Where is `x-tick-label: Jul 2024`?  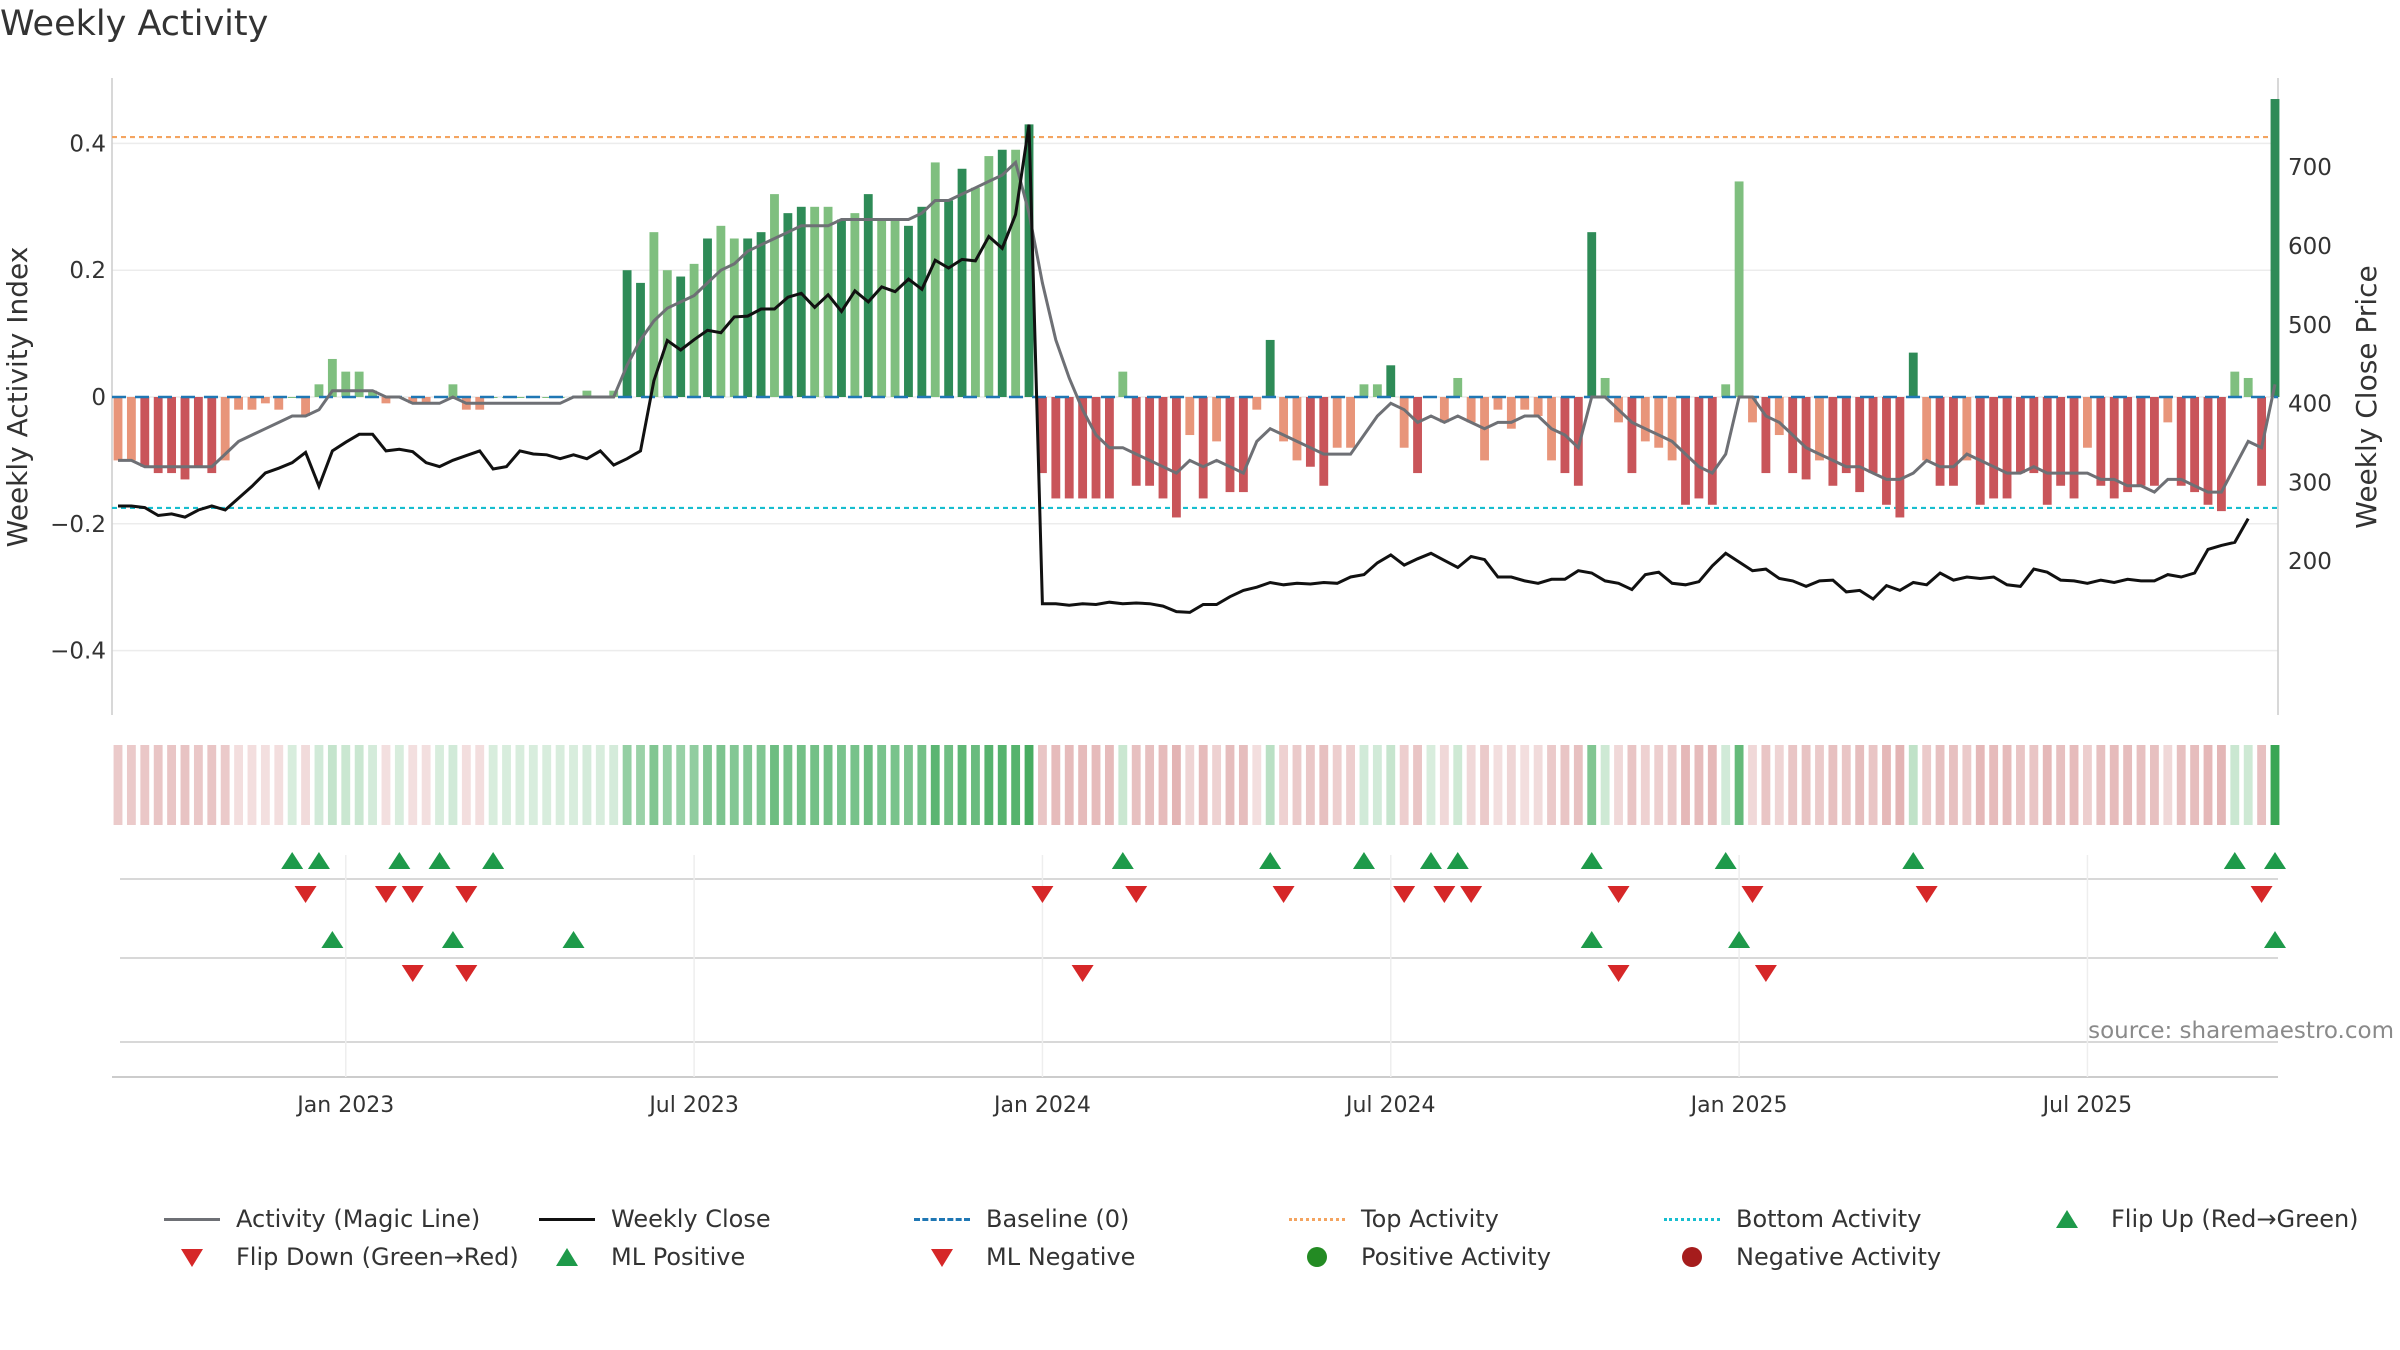
x-tick-label: Jul 2024 is located at coordinates (1390, 1105).